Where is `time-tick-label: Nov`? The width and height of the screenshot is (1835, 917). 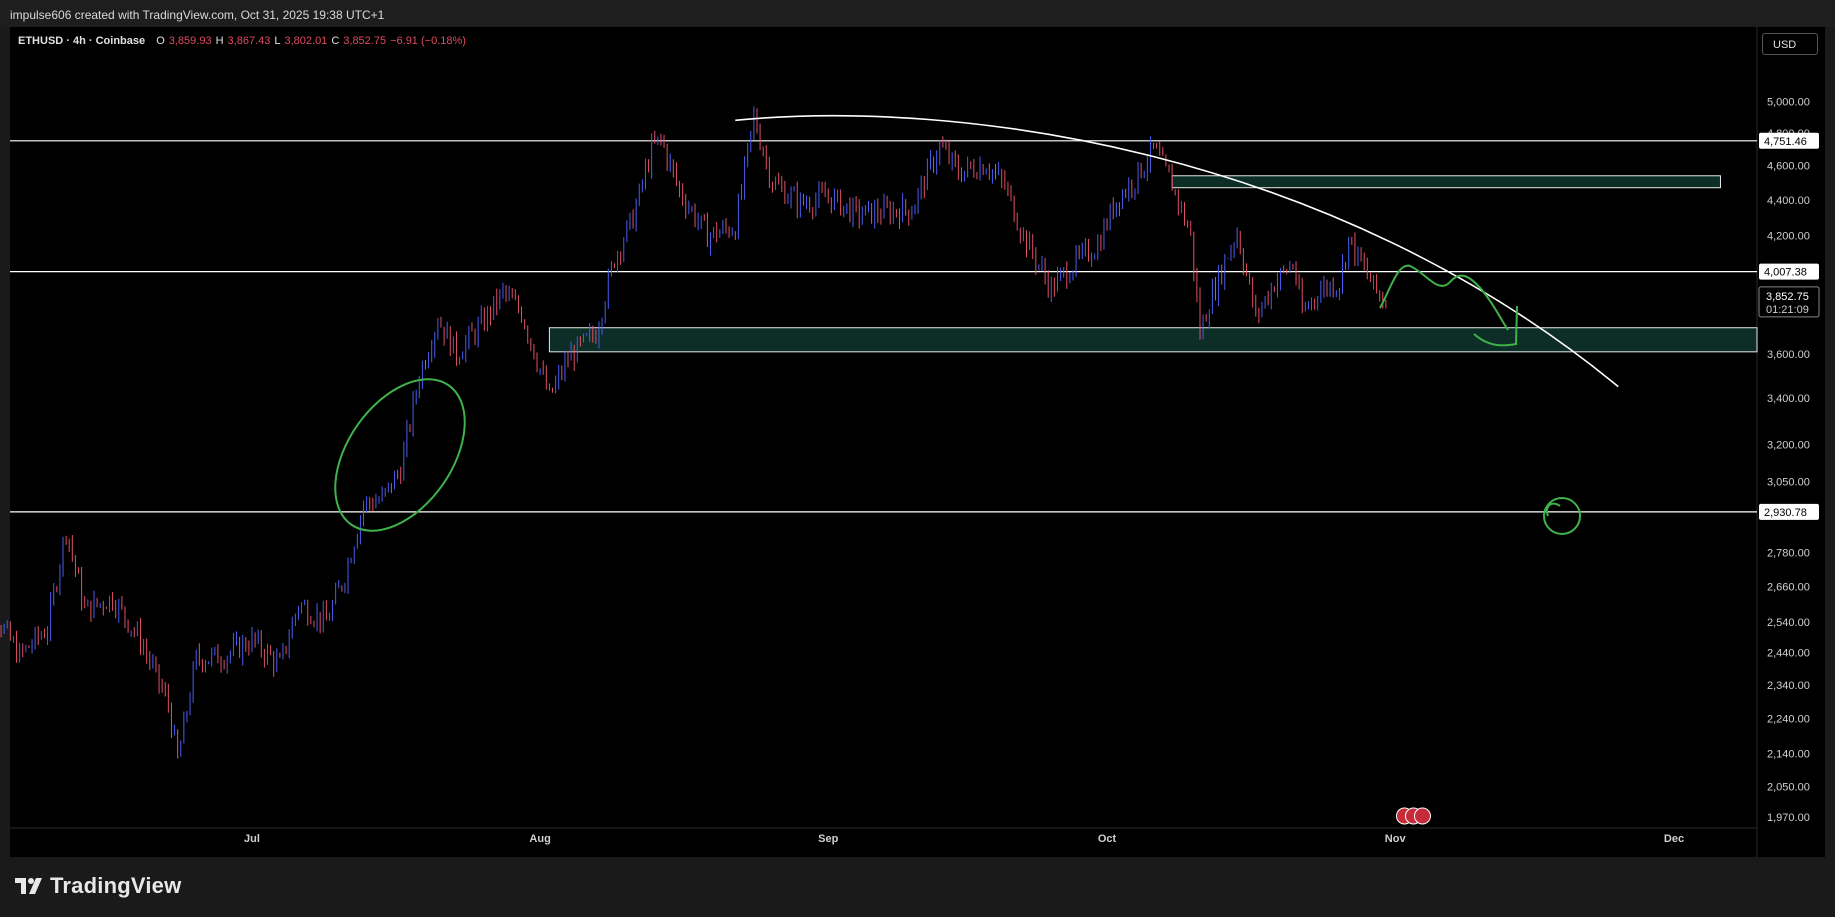
time-tick-label: Nov is located at coordinates (1396, 839).